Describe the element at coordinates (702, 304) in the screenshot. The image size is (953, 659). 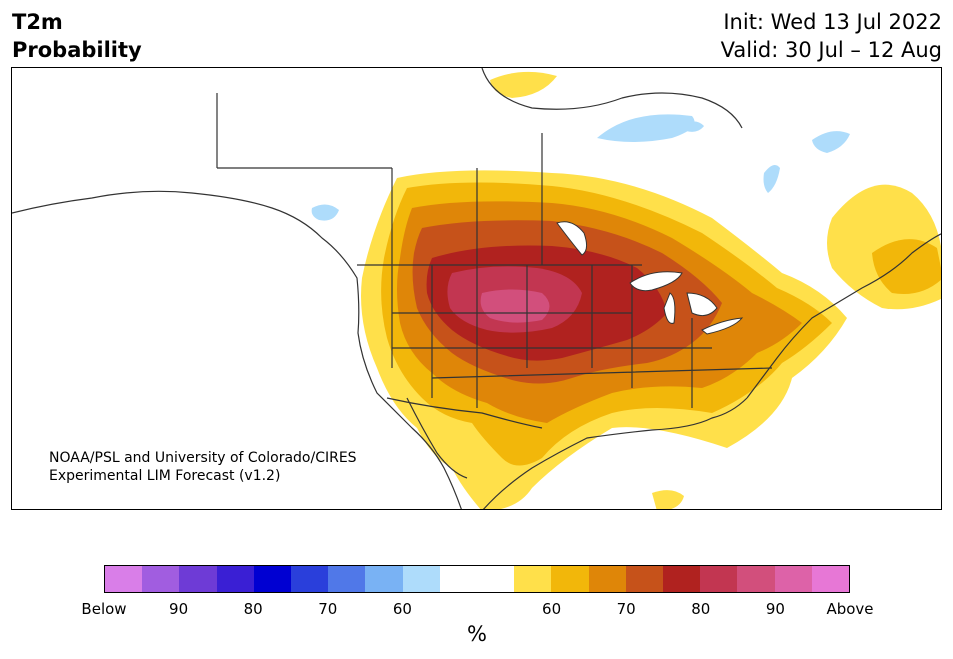
I see `lake-huron` at that location.